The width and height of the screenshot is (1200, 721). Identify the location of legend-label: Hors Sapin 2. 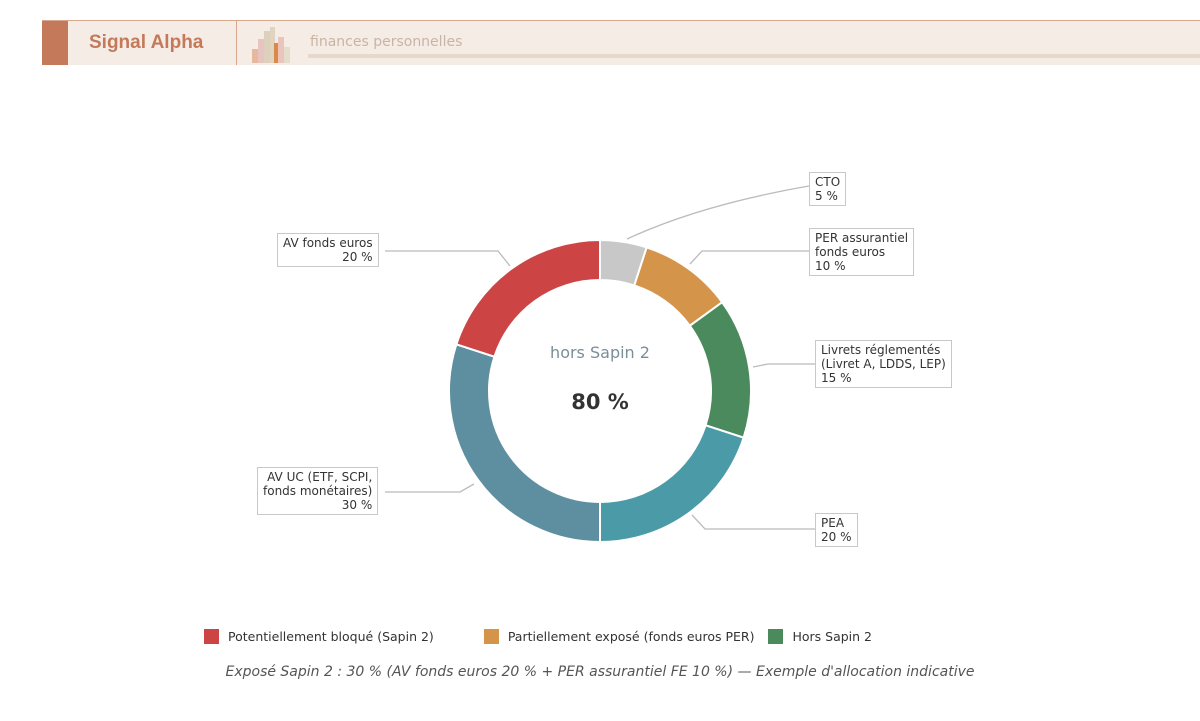
(832, 636).